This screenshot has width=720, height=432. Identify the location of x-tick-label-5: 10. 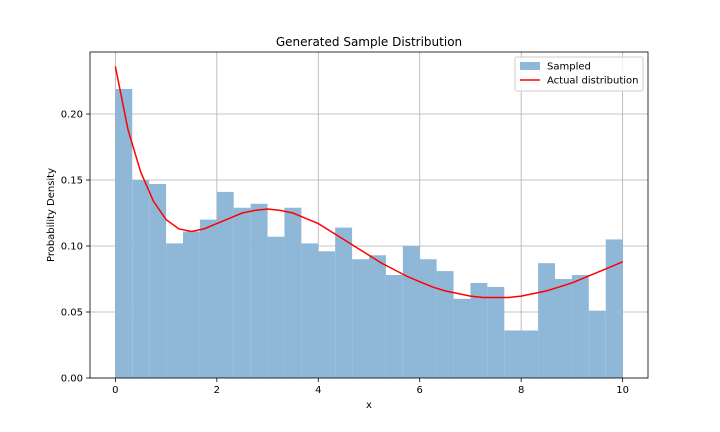
(622, 390).